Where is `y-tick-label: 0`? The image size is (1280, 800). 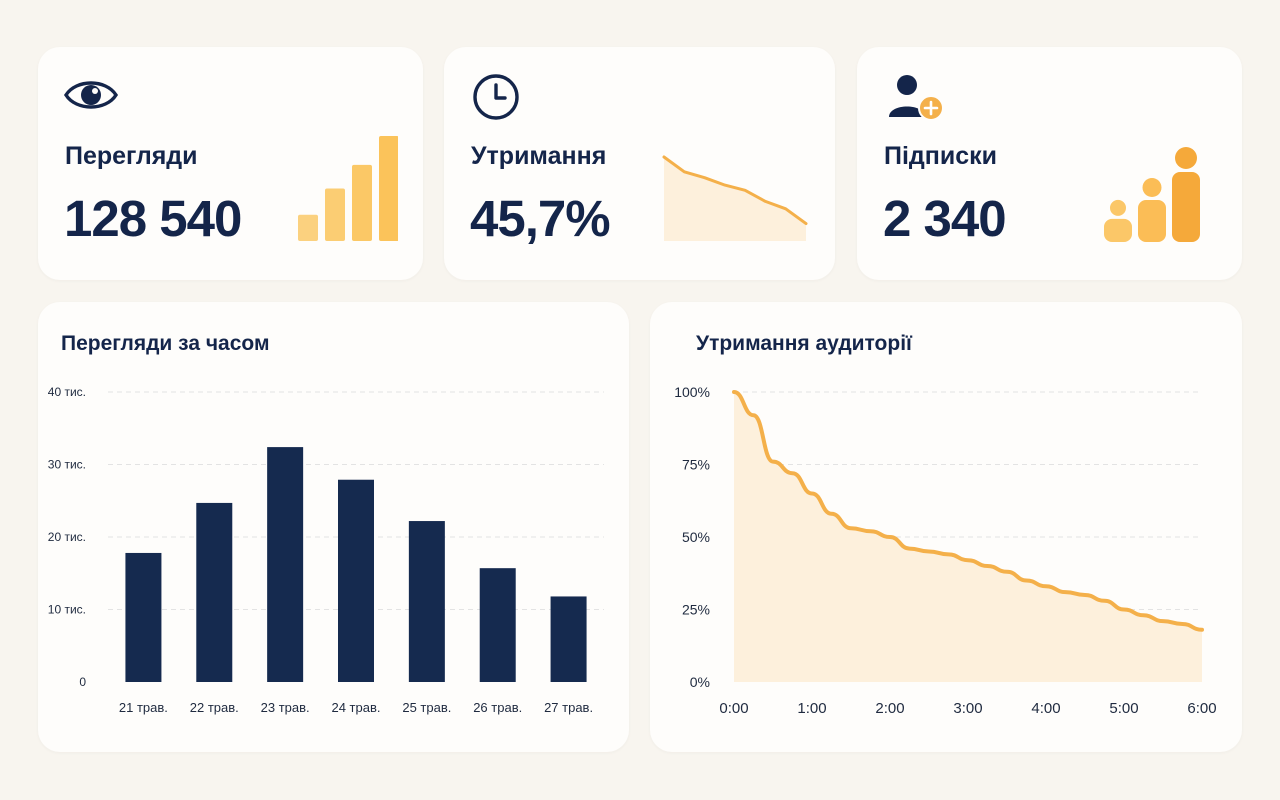 y-tick-label: 0 is located at coordinates (82, 682).